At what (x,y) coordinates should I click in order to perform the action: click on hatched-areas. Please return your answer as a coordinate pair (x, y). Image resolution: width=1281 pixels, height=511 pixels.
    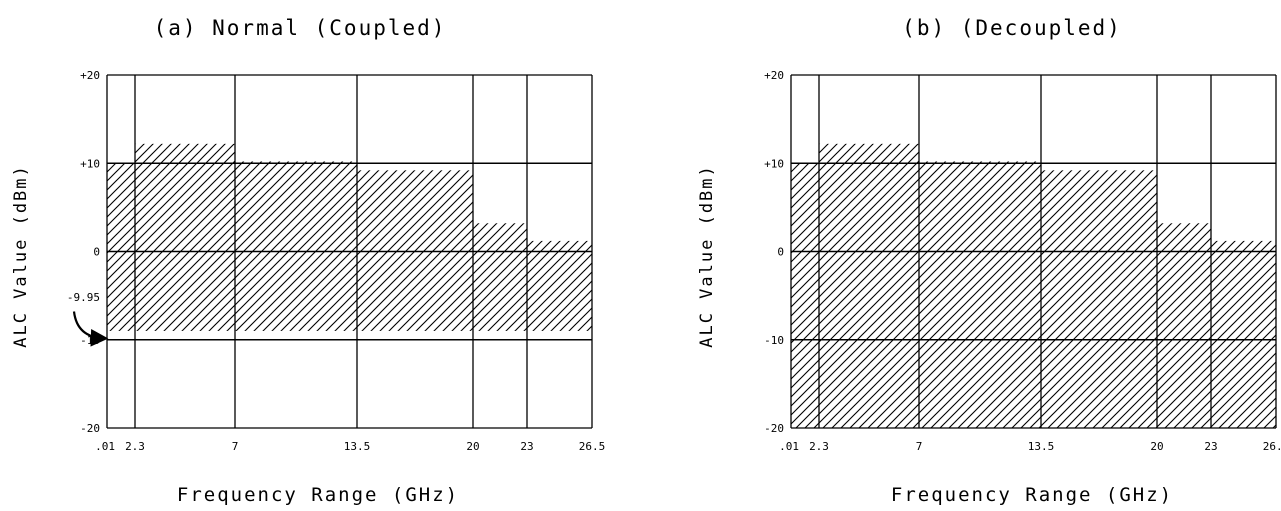
    Looking at the image, I should click on (349, 237).